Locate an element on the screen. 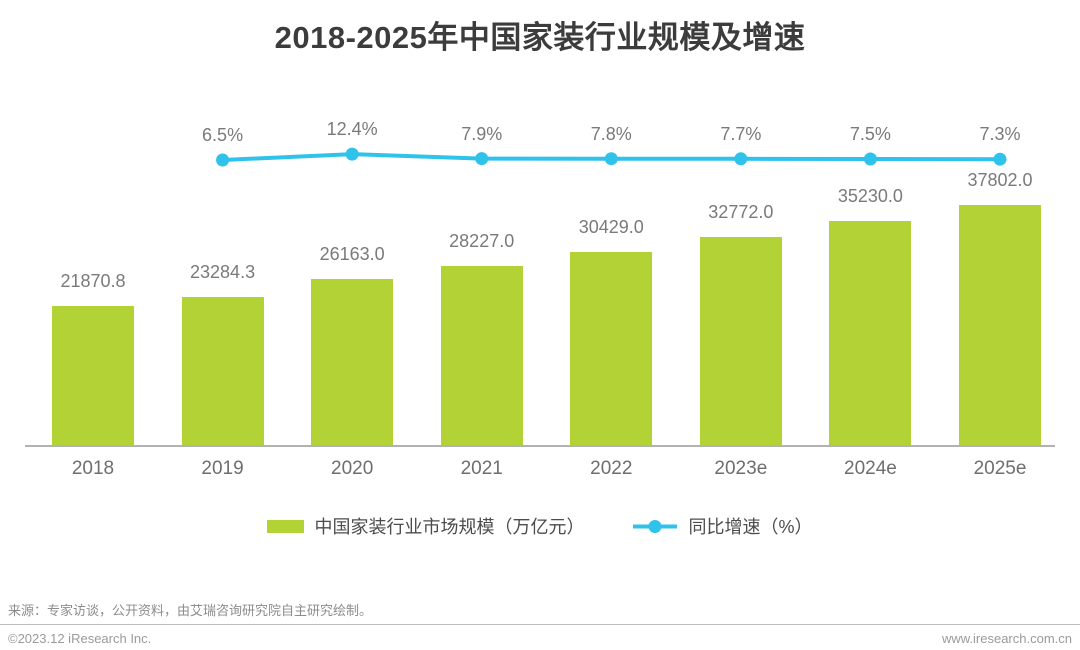 The image size is (1080, 650). line-value-label-2021: 7.9% is located at coordinates (482, 133).